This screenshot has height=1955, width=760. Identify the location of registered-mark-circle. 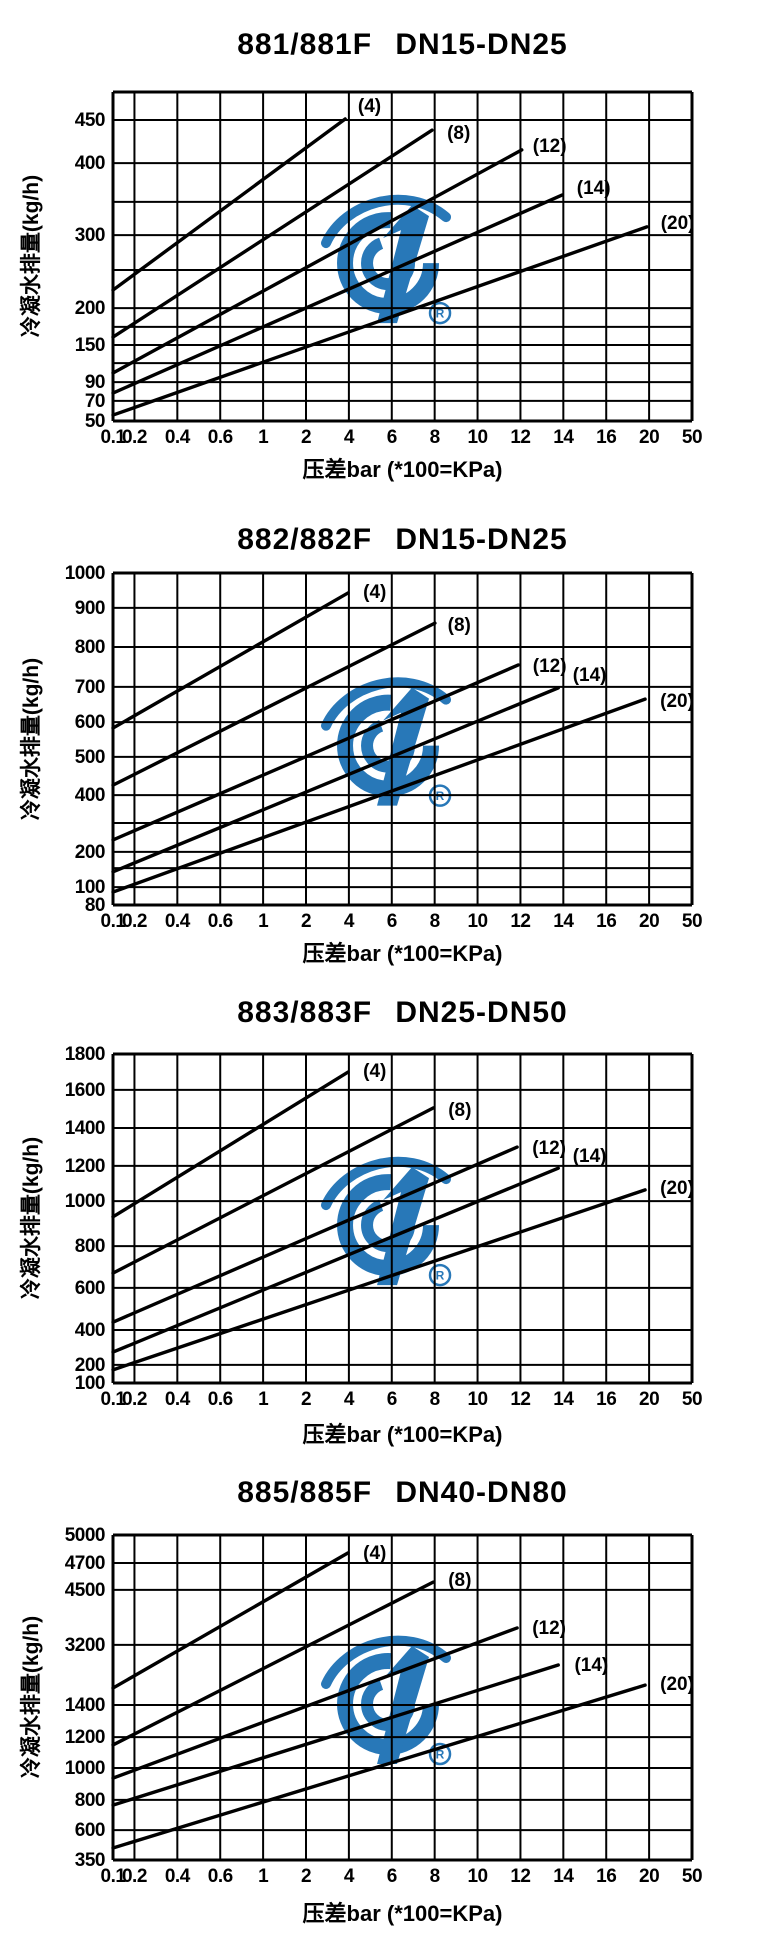
(440, 313).